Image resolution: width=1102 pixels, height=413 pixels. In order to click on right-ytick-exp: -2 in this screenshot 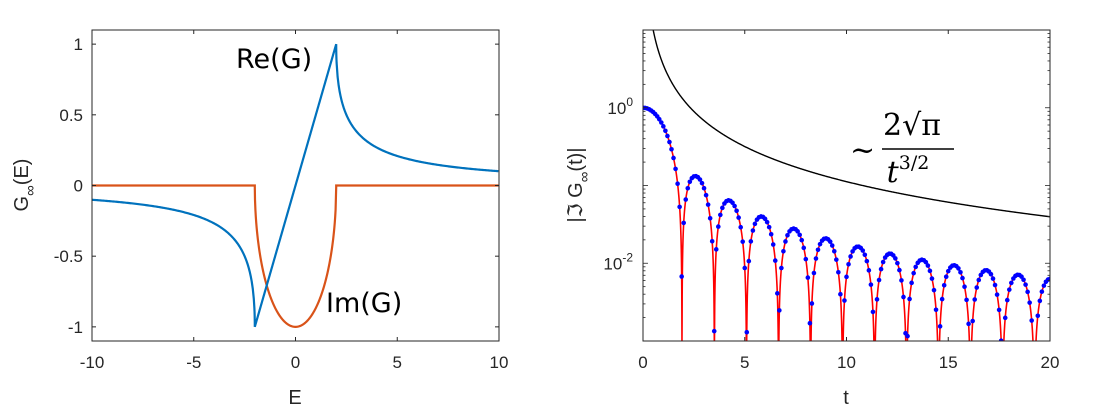, I will do `click(627, 257)`.